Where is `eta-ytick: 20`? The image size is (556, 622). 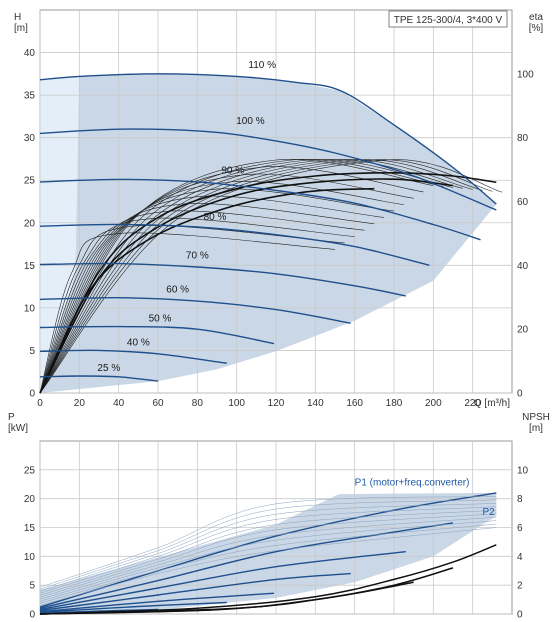
eta-ytick: 20 is located at coordinates (523, 330).